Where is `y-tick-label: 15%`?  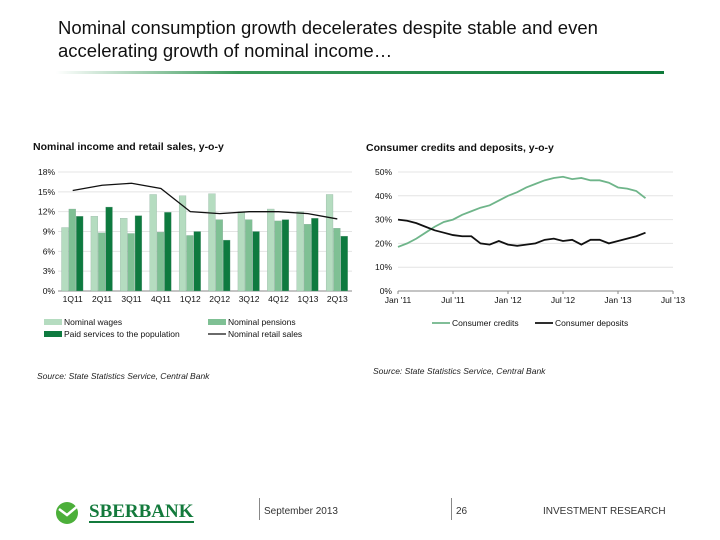
y-tick-label: 15% is located at coordinates (46, 192).